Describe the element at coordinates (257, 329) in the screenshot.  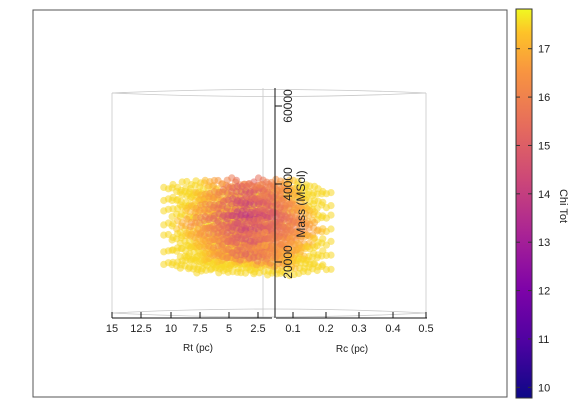
I see `rt-tick-label: 2.5` at that location.